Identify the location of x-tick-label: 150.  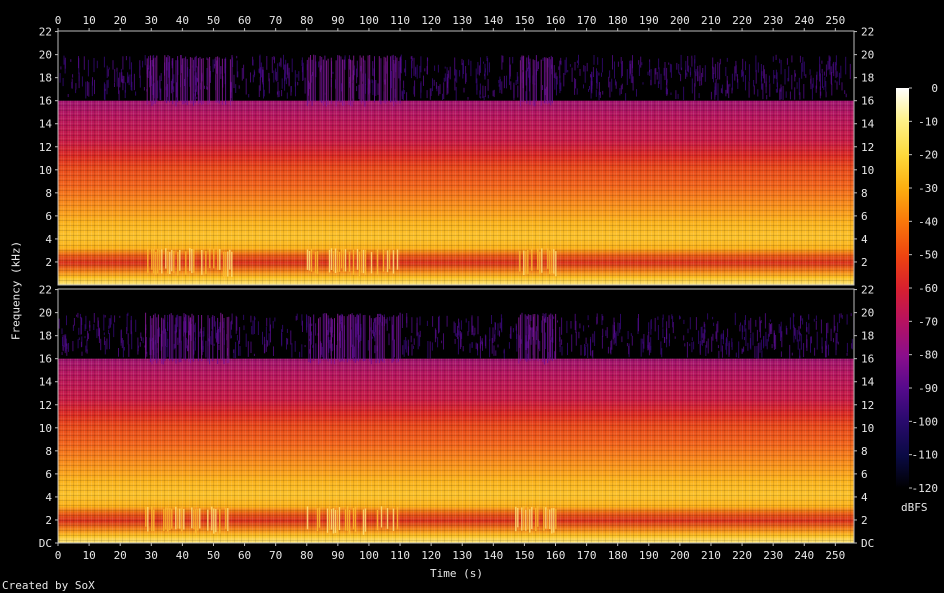
(524, 20).